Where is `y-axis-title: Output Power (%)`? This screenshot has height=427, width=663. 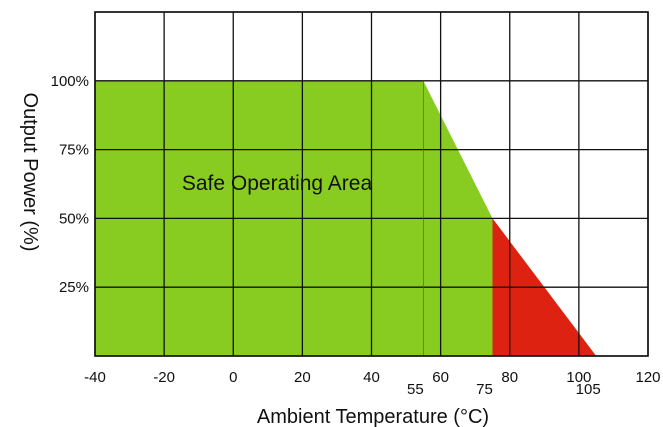 y-axis-title: Output Power (%) is located at coordinates (30, 172).